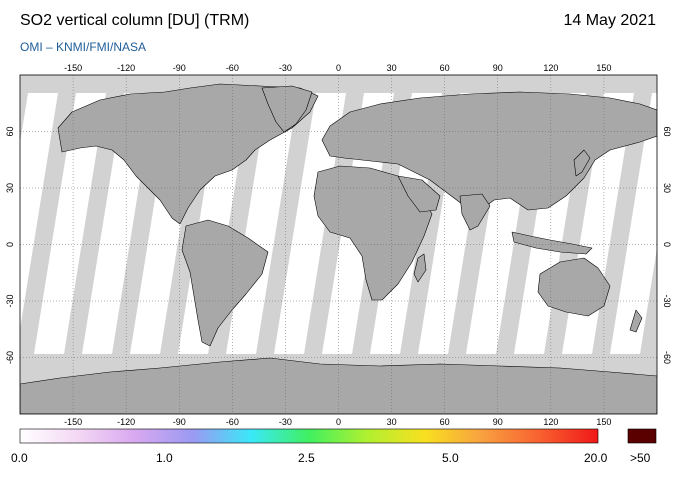 This screenshot has height=480, width=676. Describe the element at coordinates (552, 243) in the screenshot. I see `indonesia` at that location.